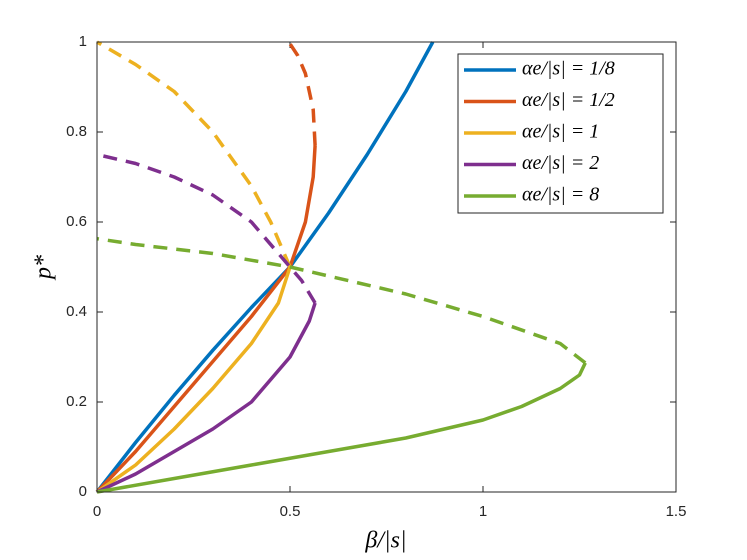 This screenshot has width=747, height=560. Describe the element at coordinates (385, 541) in the screenshot. I see `x-axis-label: β/|s|` at that location.